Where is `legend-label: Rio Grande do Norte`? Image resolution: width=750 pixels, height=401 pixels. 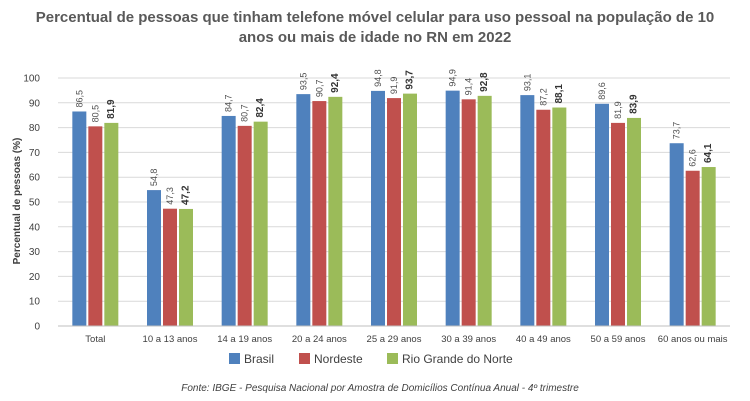 legend-label: Rio Grande do Norte is located at coordinates (457, 359).